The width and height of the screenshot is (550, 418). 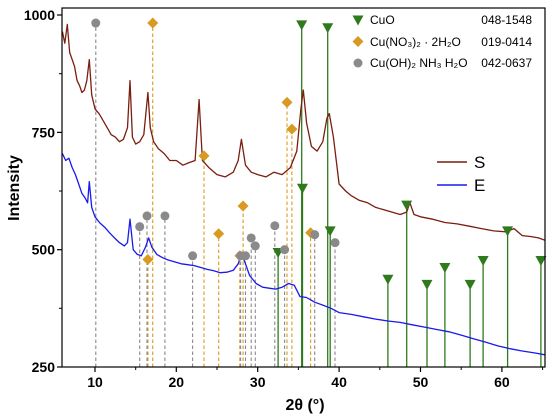 I want to click on y-axis-ticks: 250 500 750 1000, so click(x=43, y=191).